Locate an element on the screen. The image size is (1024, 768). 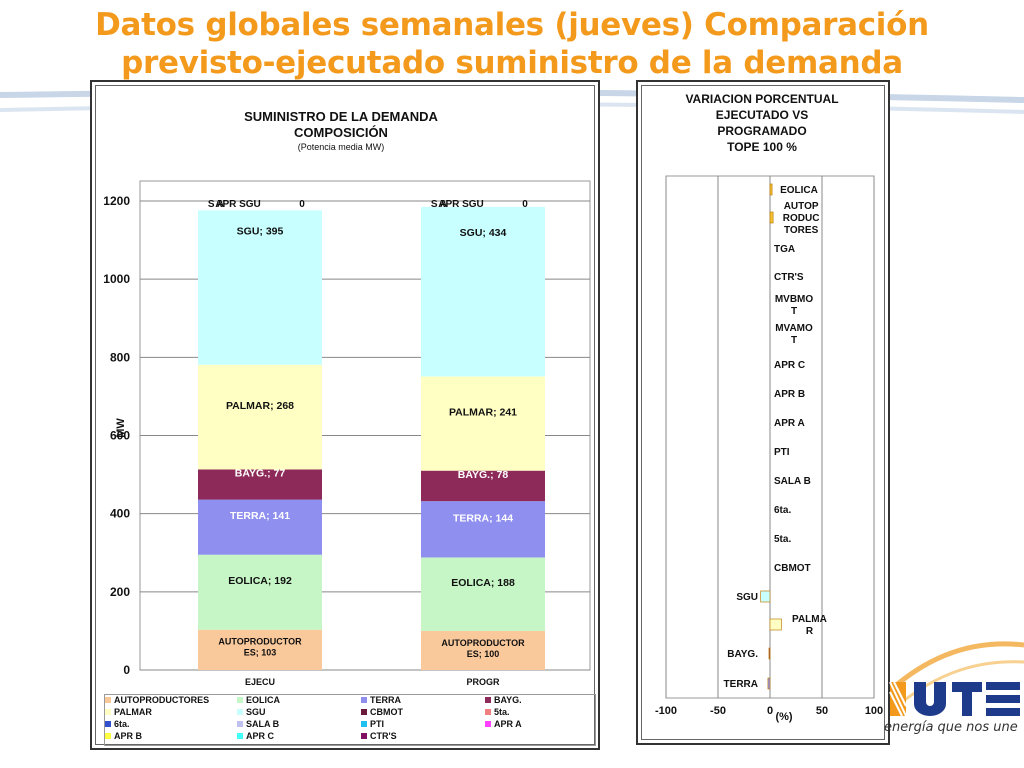
bar-autoproductores-progr is located at coordinates (483, 650).